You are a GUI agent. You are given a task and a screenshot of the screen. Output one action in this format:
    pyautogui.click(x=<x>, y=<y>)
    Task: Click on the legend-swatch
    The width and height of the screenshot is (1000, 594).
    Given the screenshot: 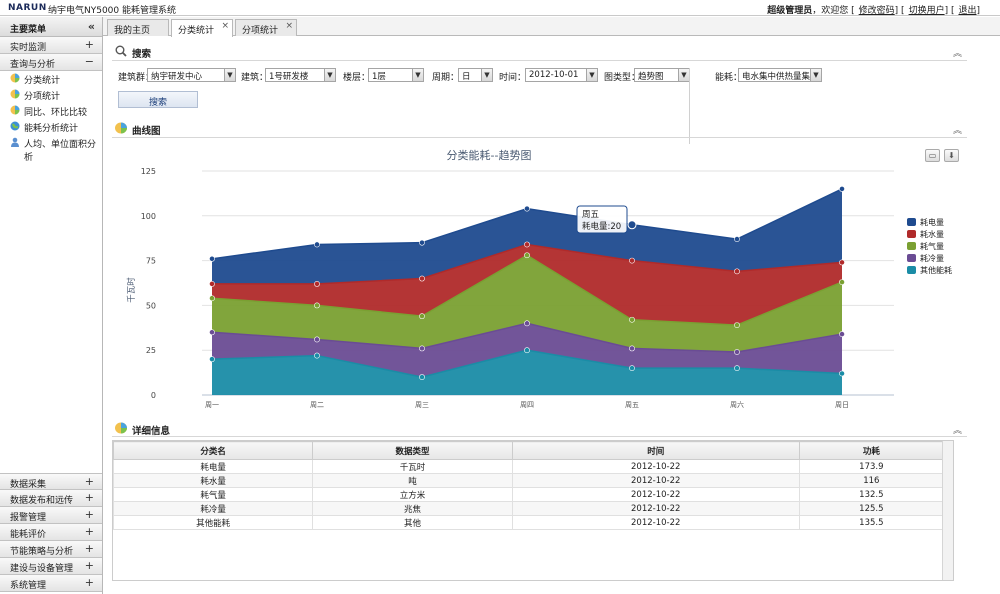 What is the action you would take?
    pyautogui.click(x=911, y=270)
    